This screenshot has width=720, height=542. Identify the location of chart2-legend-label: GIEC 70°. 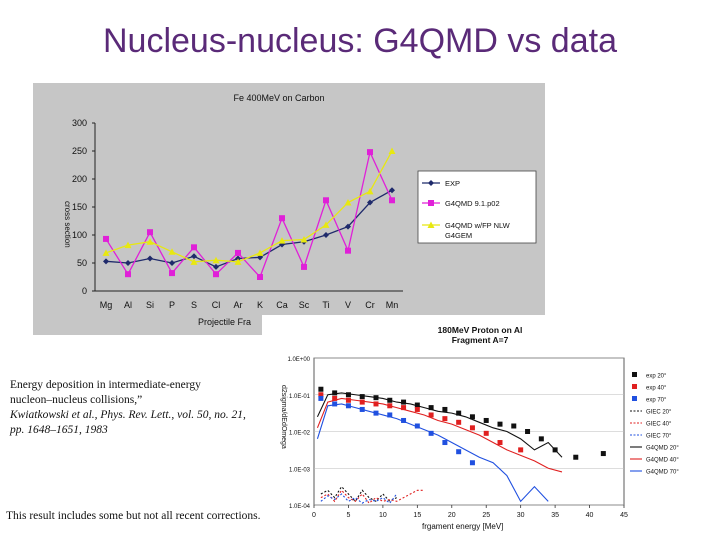
(659, 437).